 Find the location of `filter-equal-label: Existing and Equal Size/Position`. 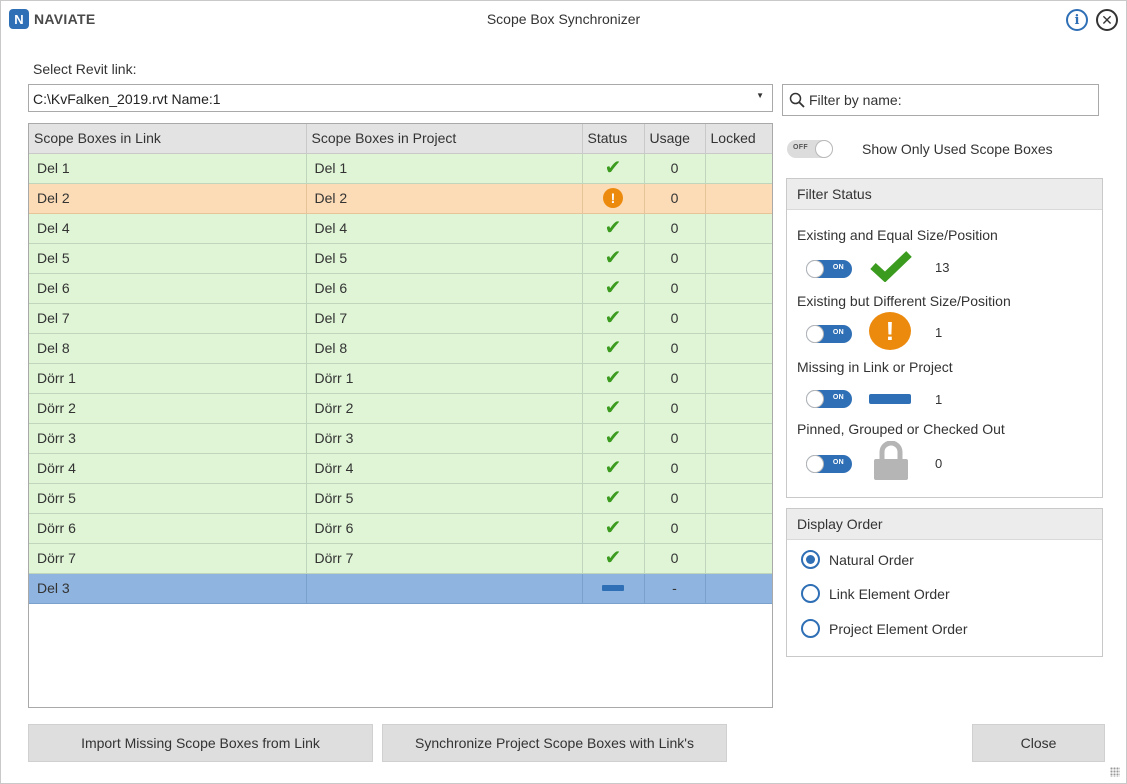

filter-equal-label: Existing and Equal Size/Position is located at coordinates (897, 235).